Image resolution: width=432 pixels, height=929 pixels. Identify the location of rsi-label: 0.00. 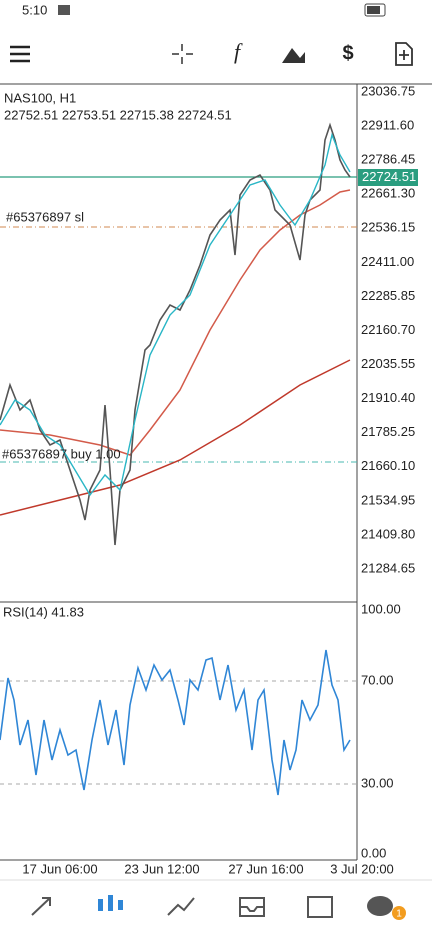
(373, 852).